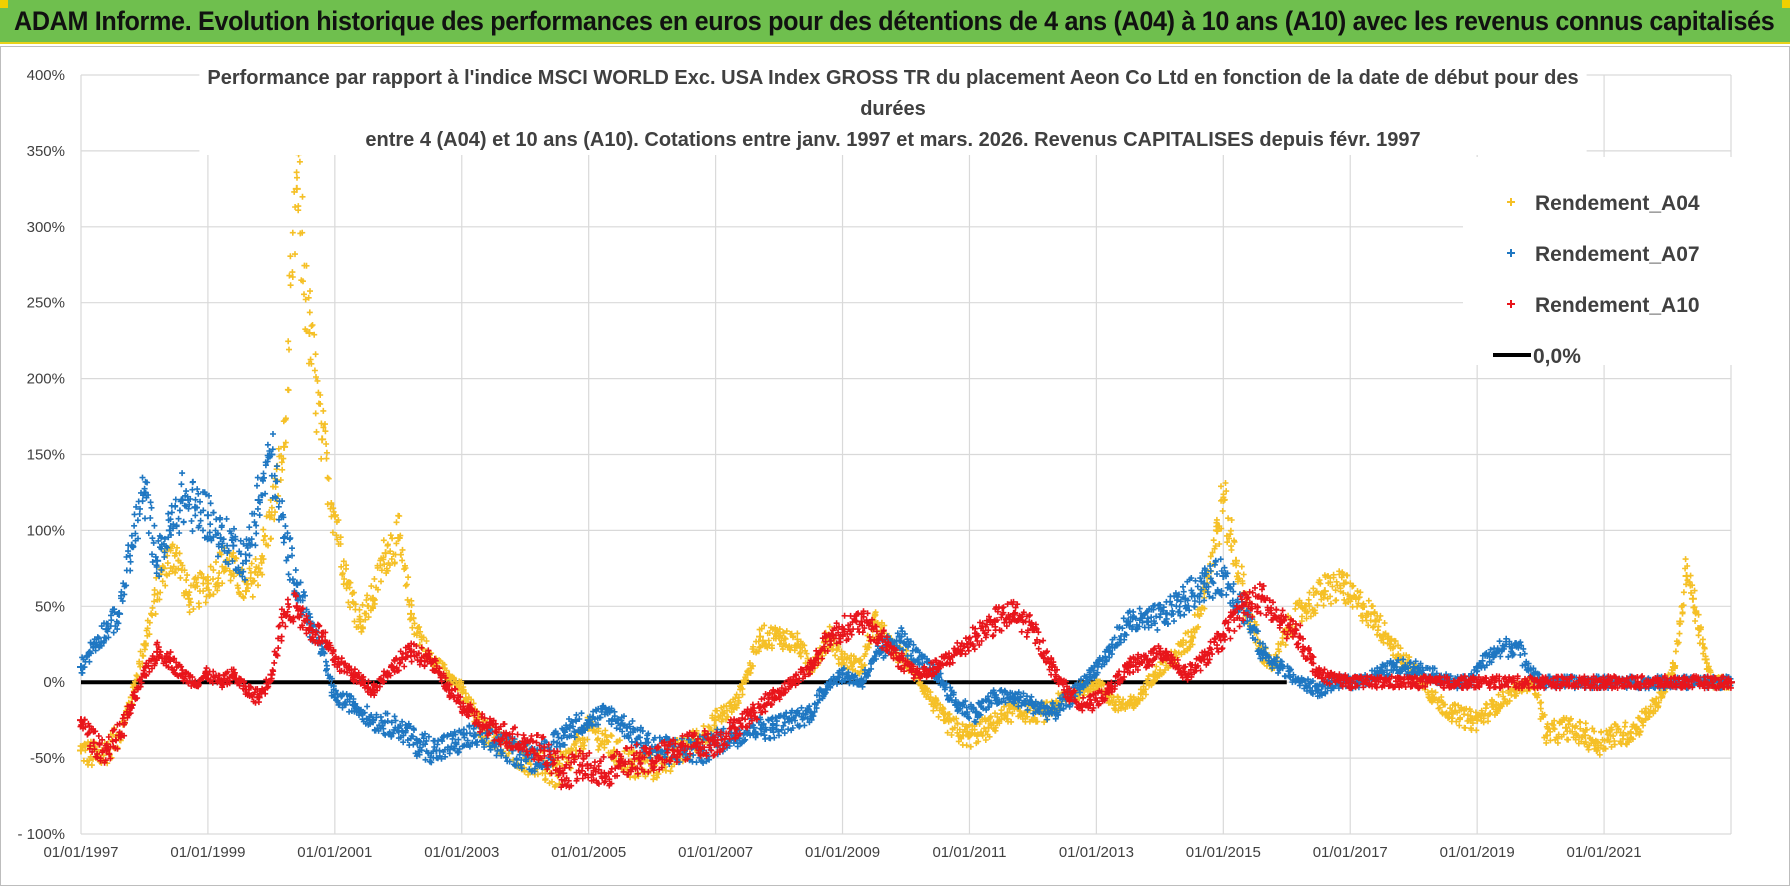  Describe the element at coordinates (46, 379) in the screenshot. I see `y-tick-label: 200%` at that location.